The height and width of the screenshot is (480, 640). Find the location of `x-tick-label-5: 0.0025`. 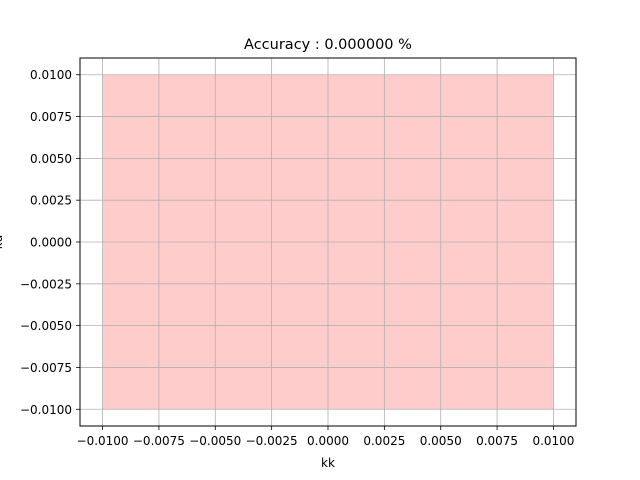

x-tick-label-5: 0.0025 is located at coordinates (384, 441).